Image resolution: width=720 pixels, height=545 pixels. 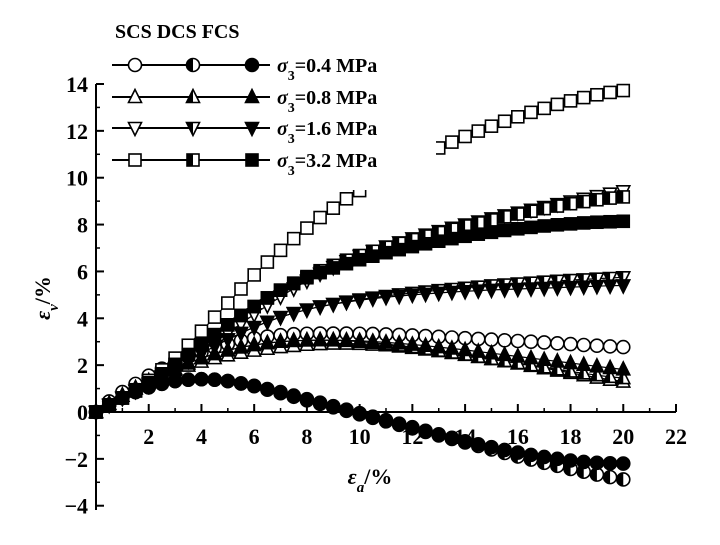 I want to click on y-tick-label: −2, so click(x=76, y=459).